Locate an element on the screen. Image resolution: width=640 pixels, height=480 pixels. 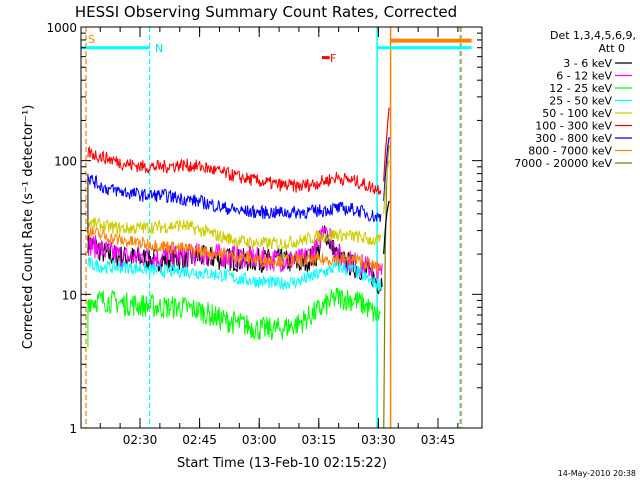
y-axis-label: Corrected Count Rate (s⁻¹ detector⁻¹) is located at coordinates (28, 227).